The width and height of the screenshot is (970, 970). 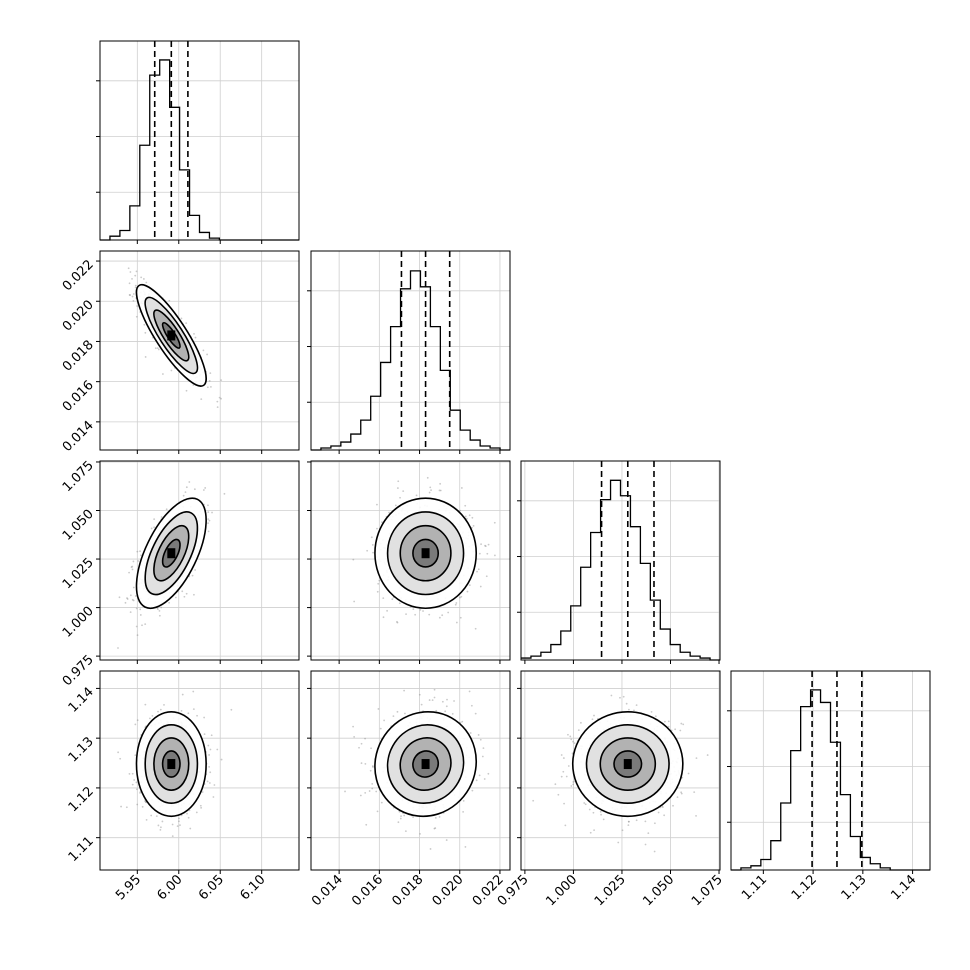 I want to click on panel-content, so click(x=175, y=338).